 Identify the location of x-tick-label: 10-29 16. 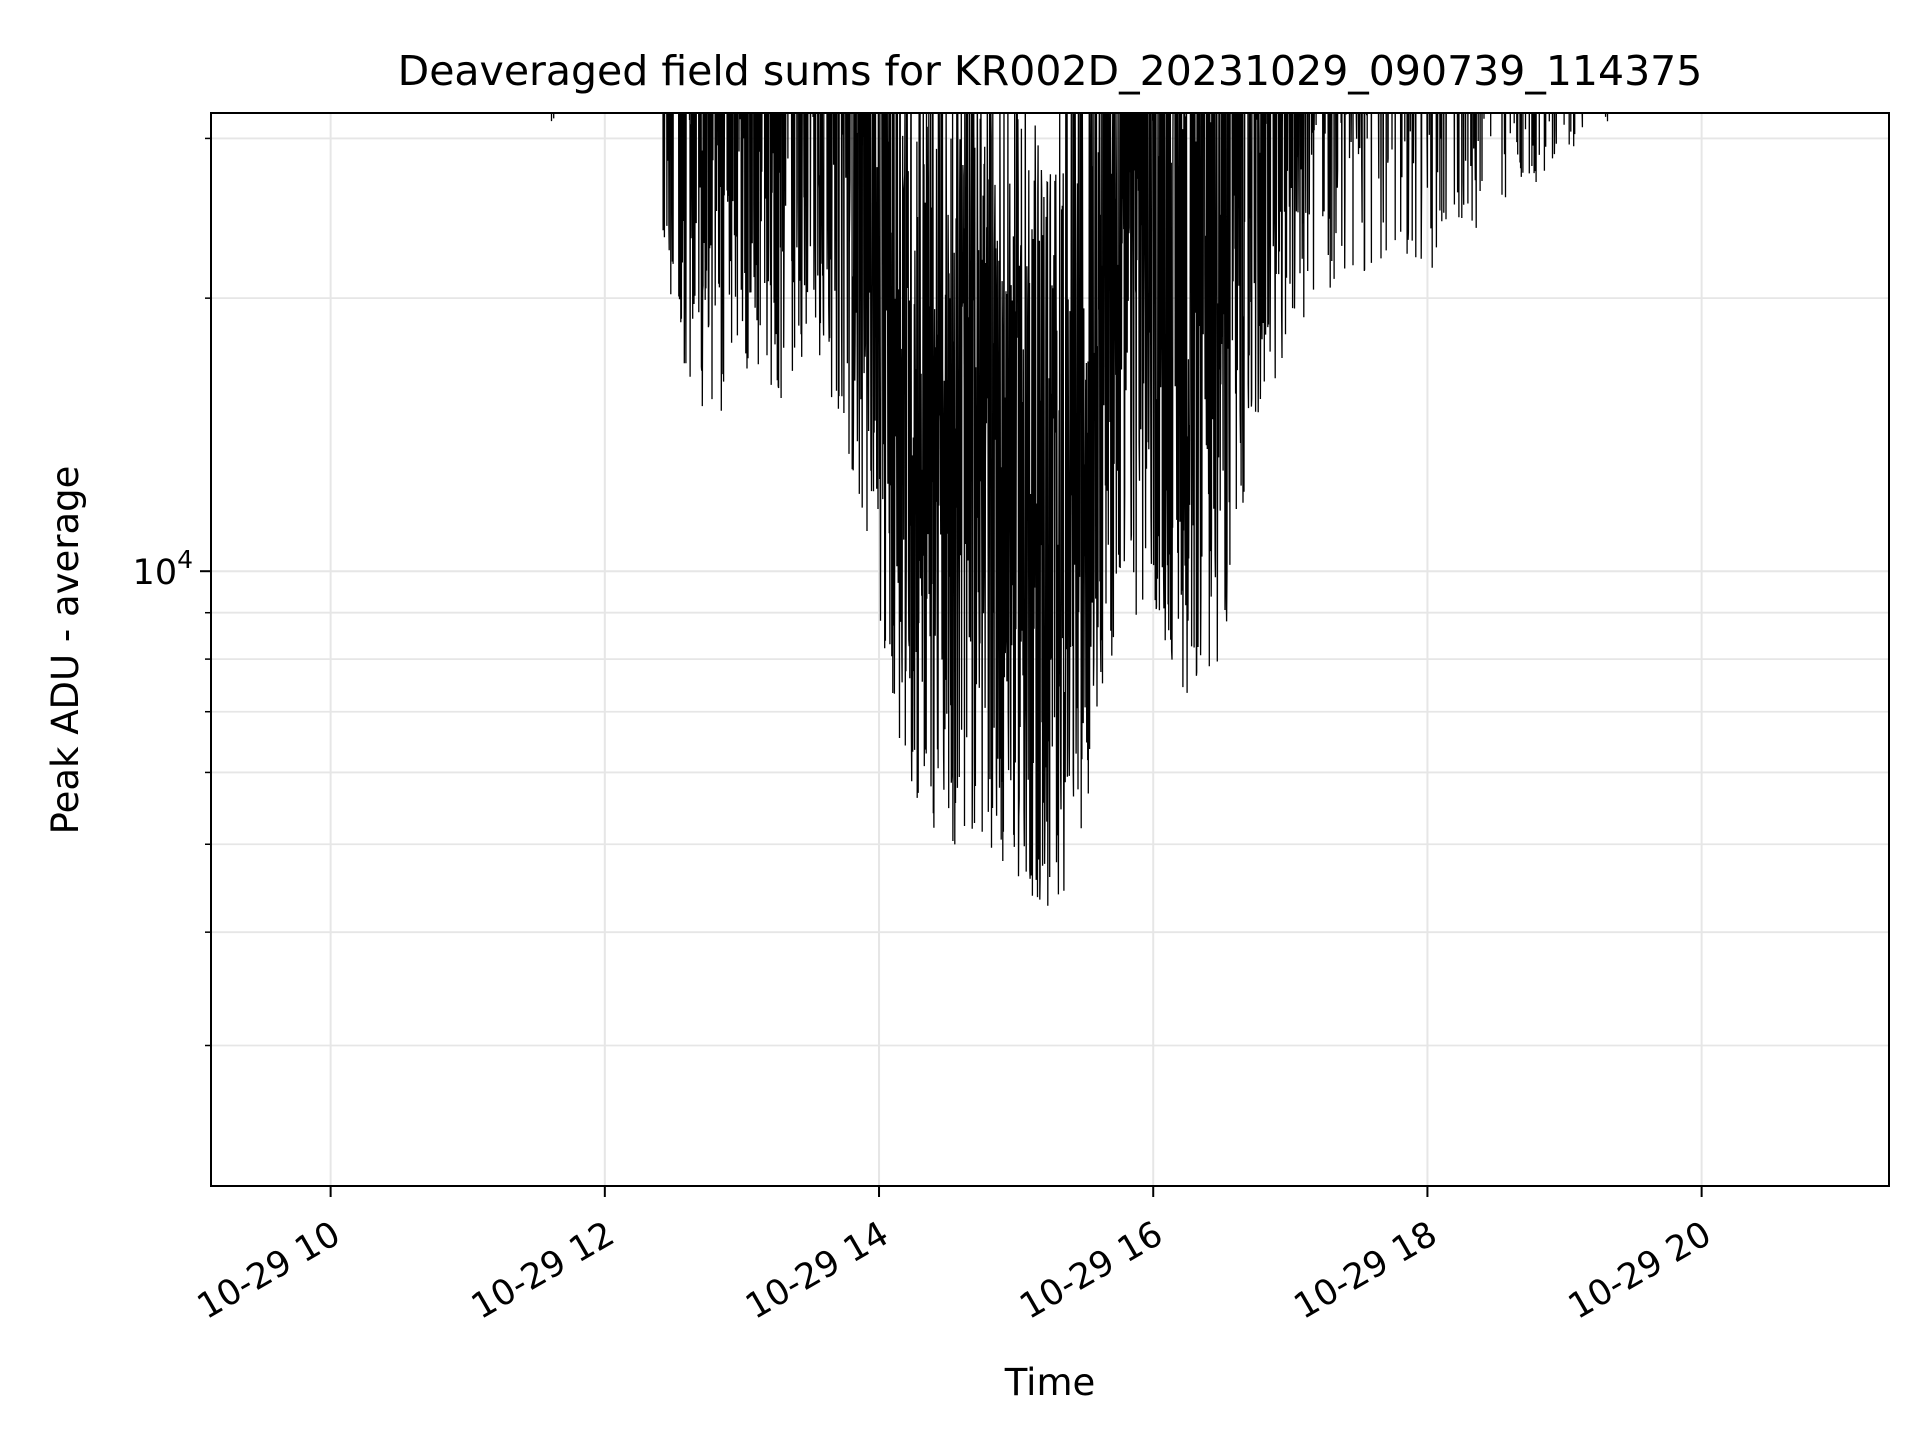
(1091, 1270).